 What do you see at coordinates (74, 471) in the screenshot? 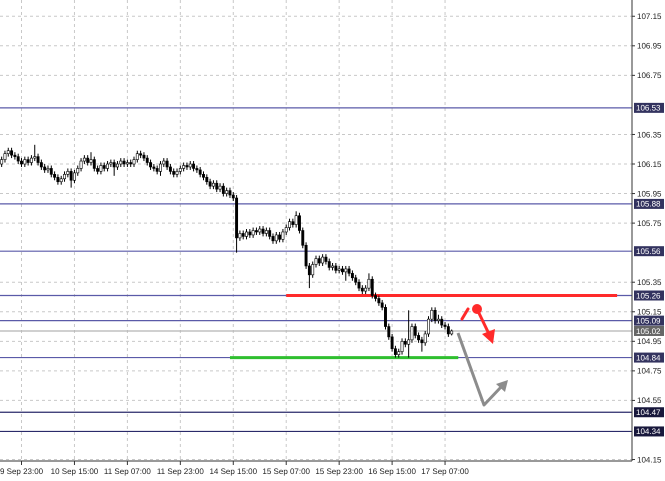
I see `x-tick-label: 10 Sep 15:00` at bounding box center [74, 471].